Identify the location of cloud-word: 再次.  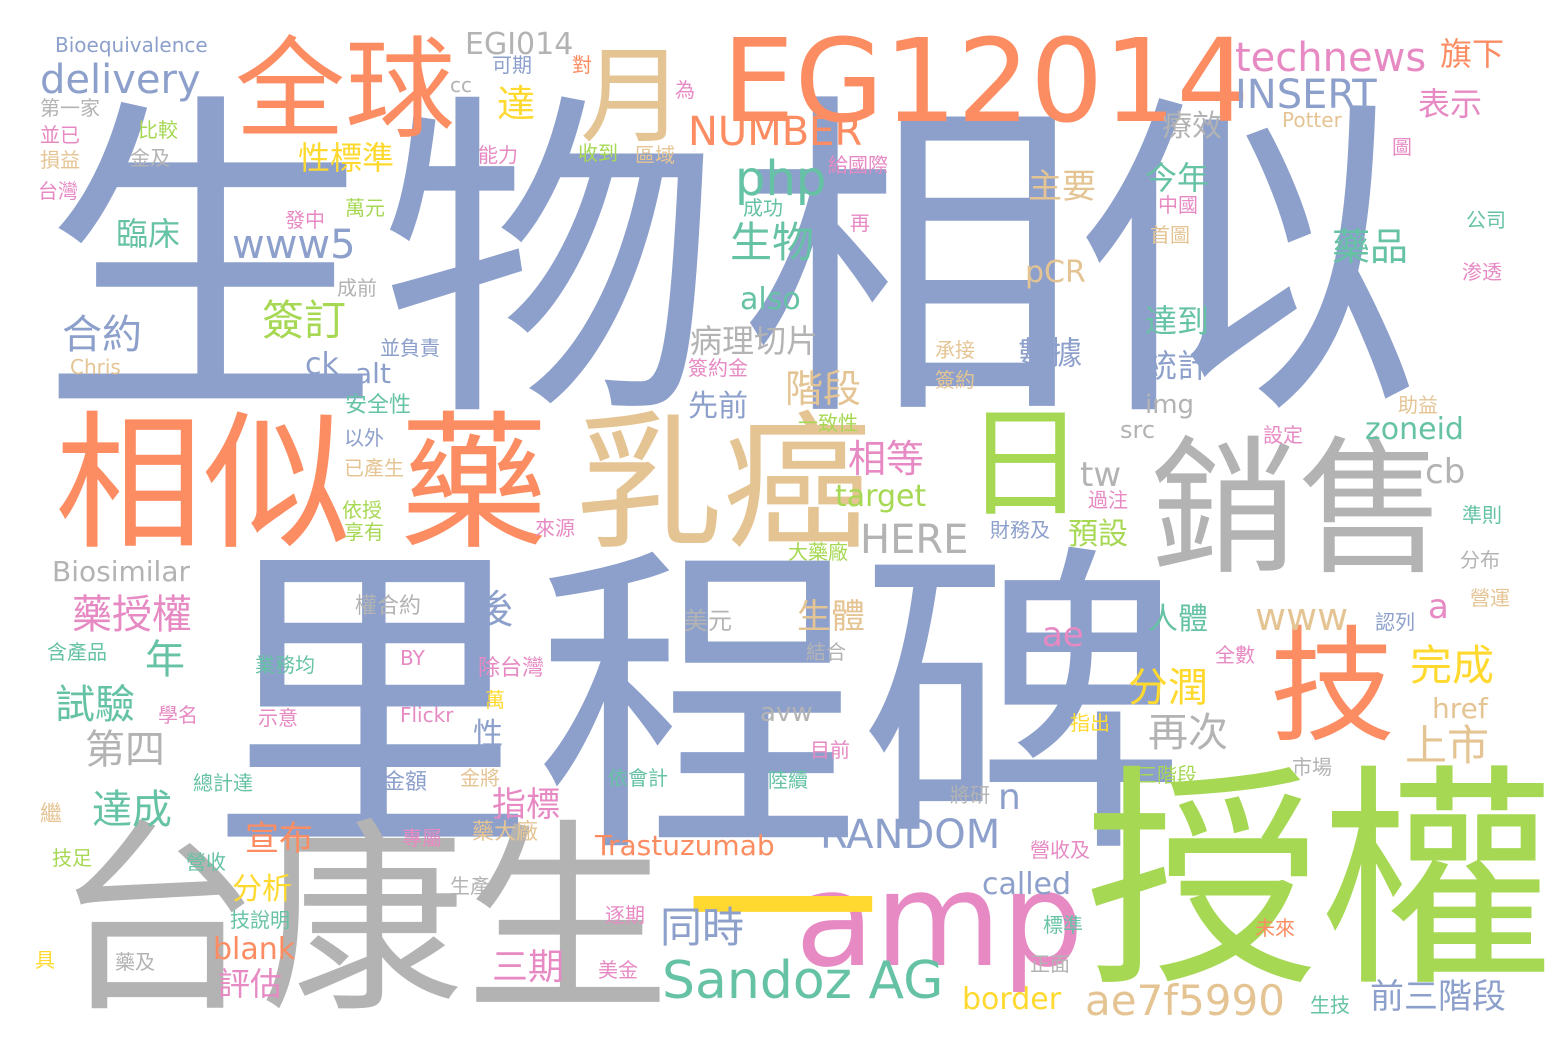
(1188, 733).